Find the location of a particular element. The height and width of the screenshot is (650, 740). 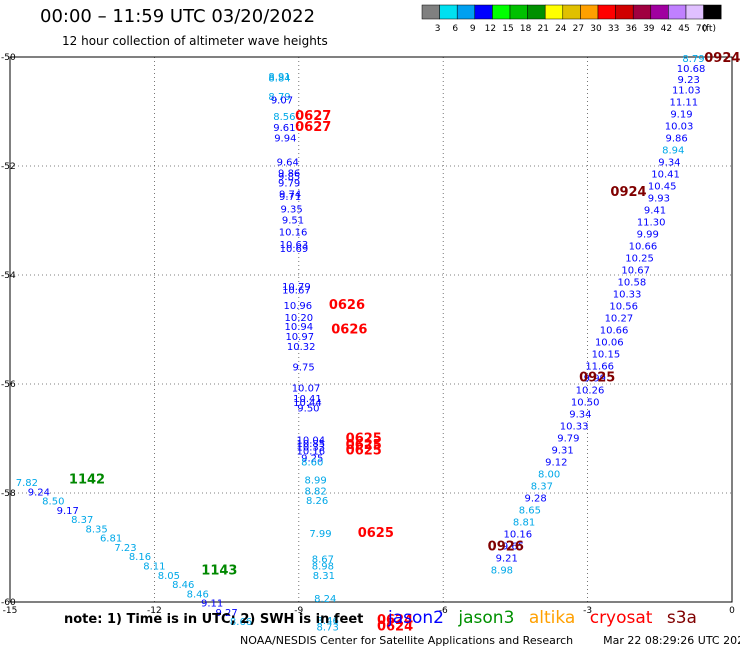

wave-height-label: 11.11 is located at coordinates (684, 103).